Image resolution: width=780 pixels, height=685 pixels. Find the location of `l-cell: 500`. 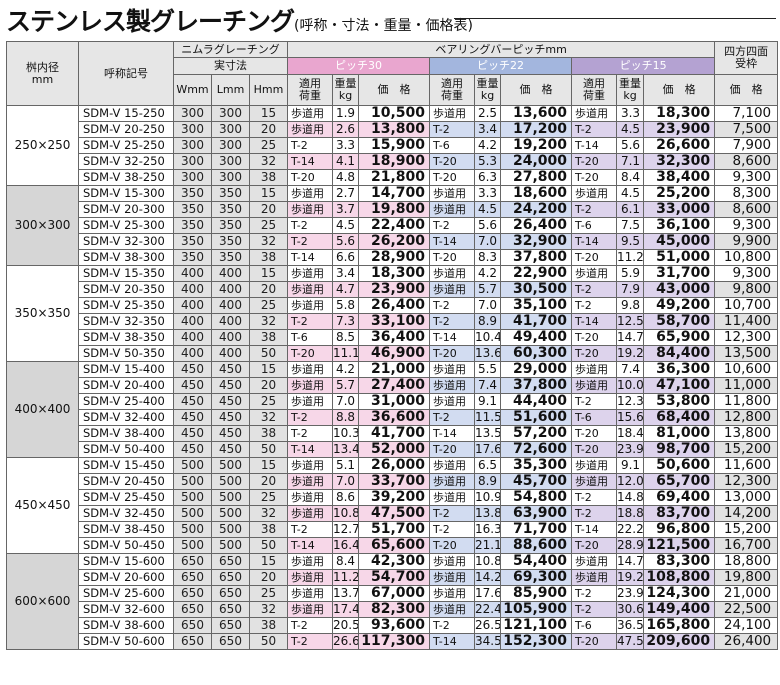

l-cell: 500 is located at coordinates (230, 497).